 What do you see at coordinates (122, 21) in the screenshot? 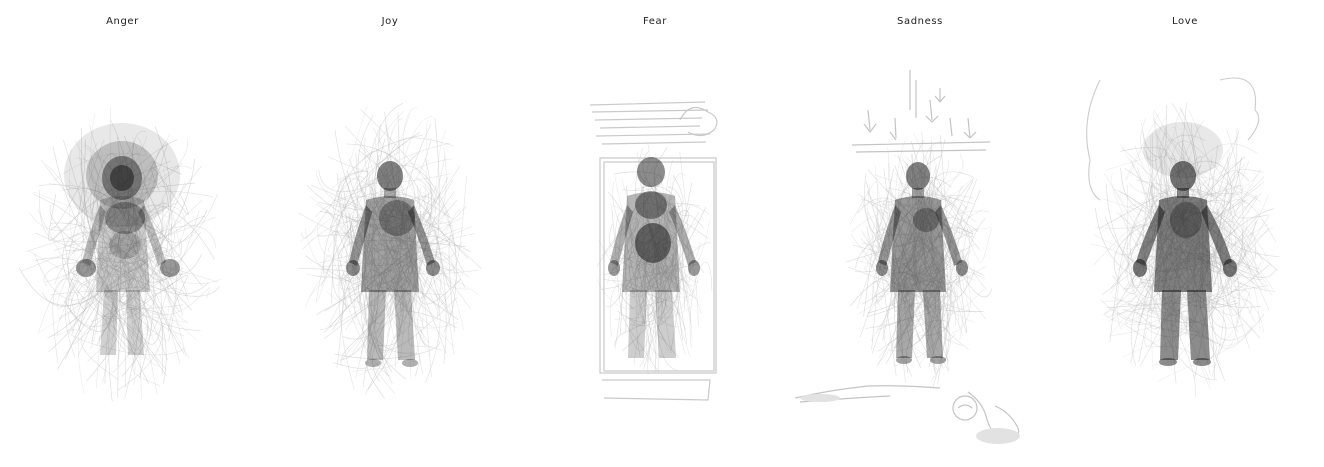
I see `figure-label-anger: Anger` at bounding box center [122, 21].